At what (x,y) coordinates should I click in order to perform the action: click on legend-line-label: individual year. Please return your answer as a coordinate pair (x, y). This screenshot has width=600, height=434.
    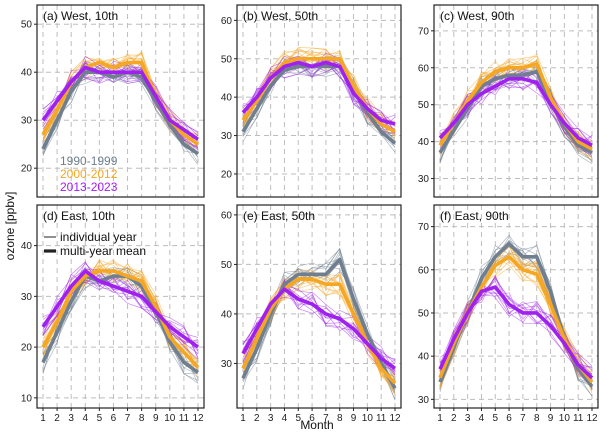
    Looking at the image, I should click on (98, 237).